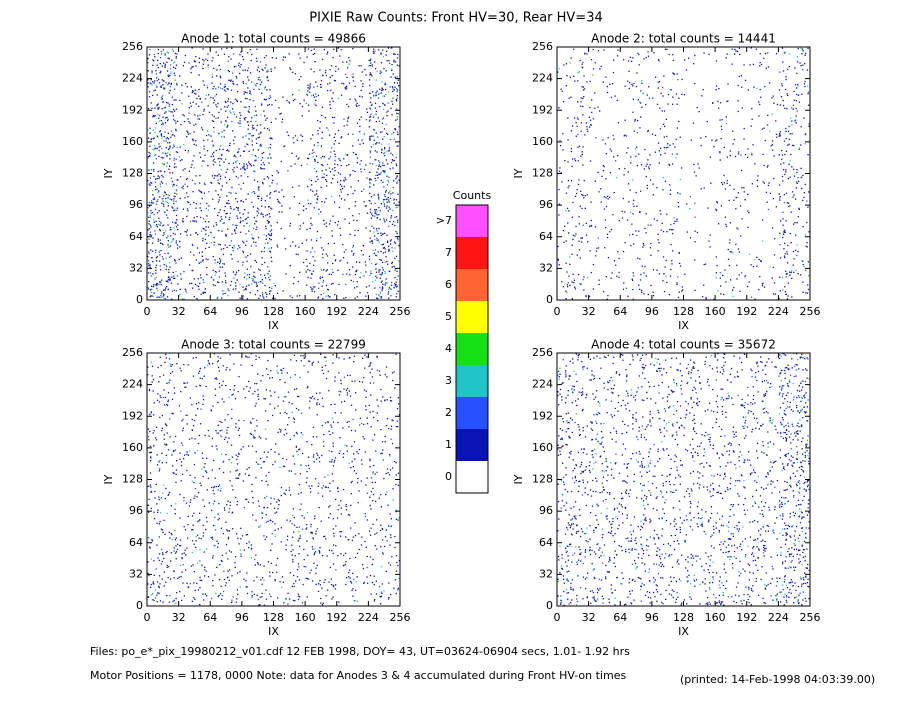 Image resolution: width=913 pixels, height=705 pixels. I want to click on x-tick-label: 224, so click(368, 311).